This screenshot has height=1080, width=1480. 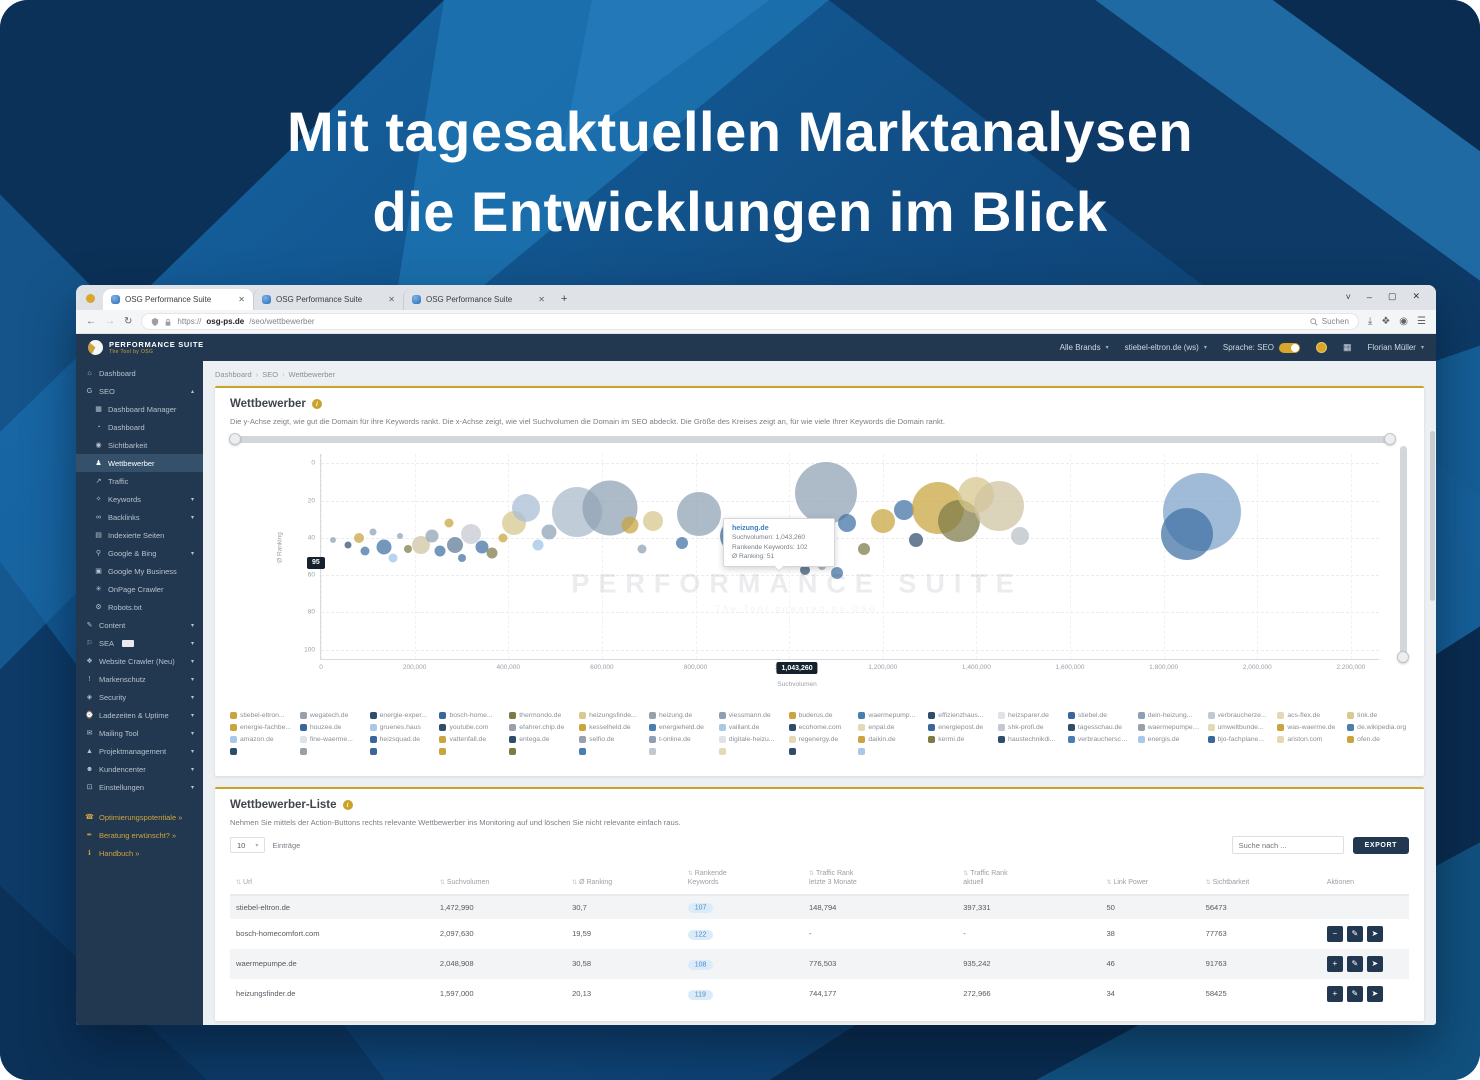 I want to click on legend-item: daikin.de, so click(x=889, y=739).